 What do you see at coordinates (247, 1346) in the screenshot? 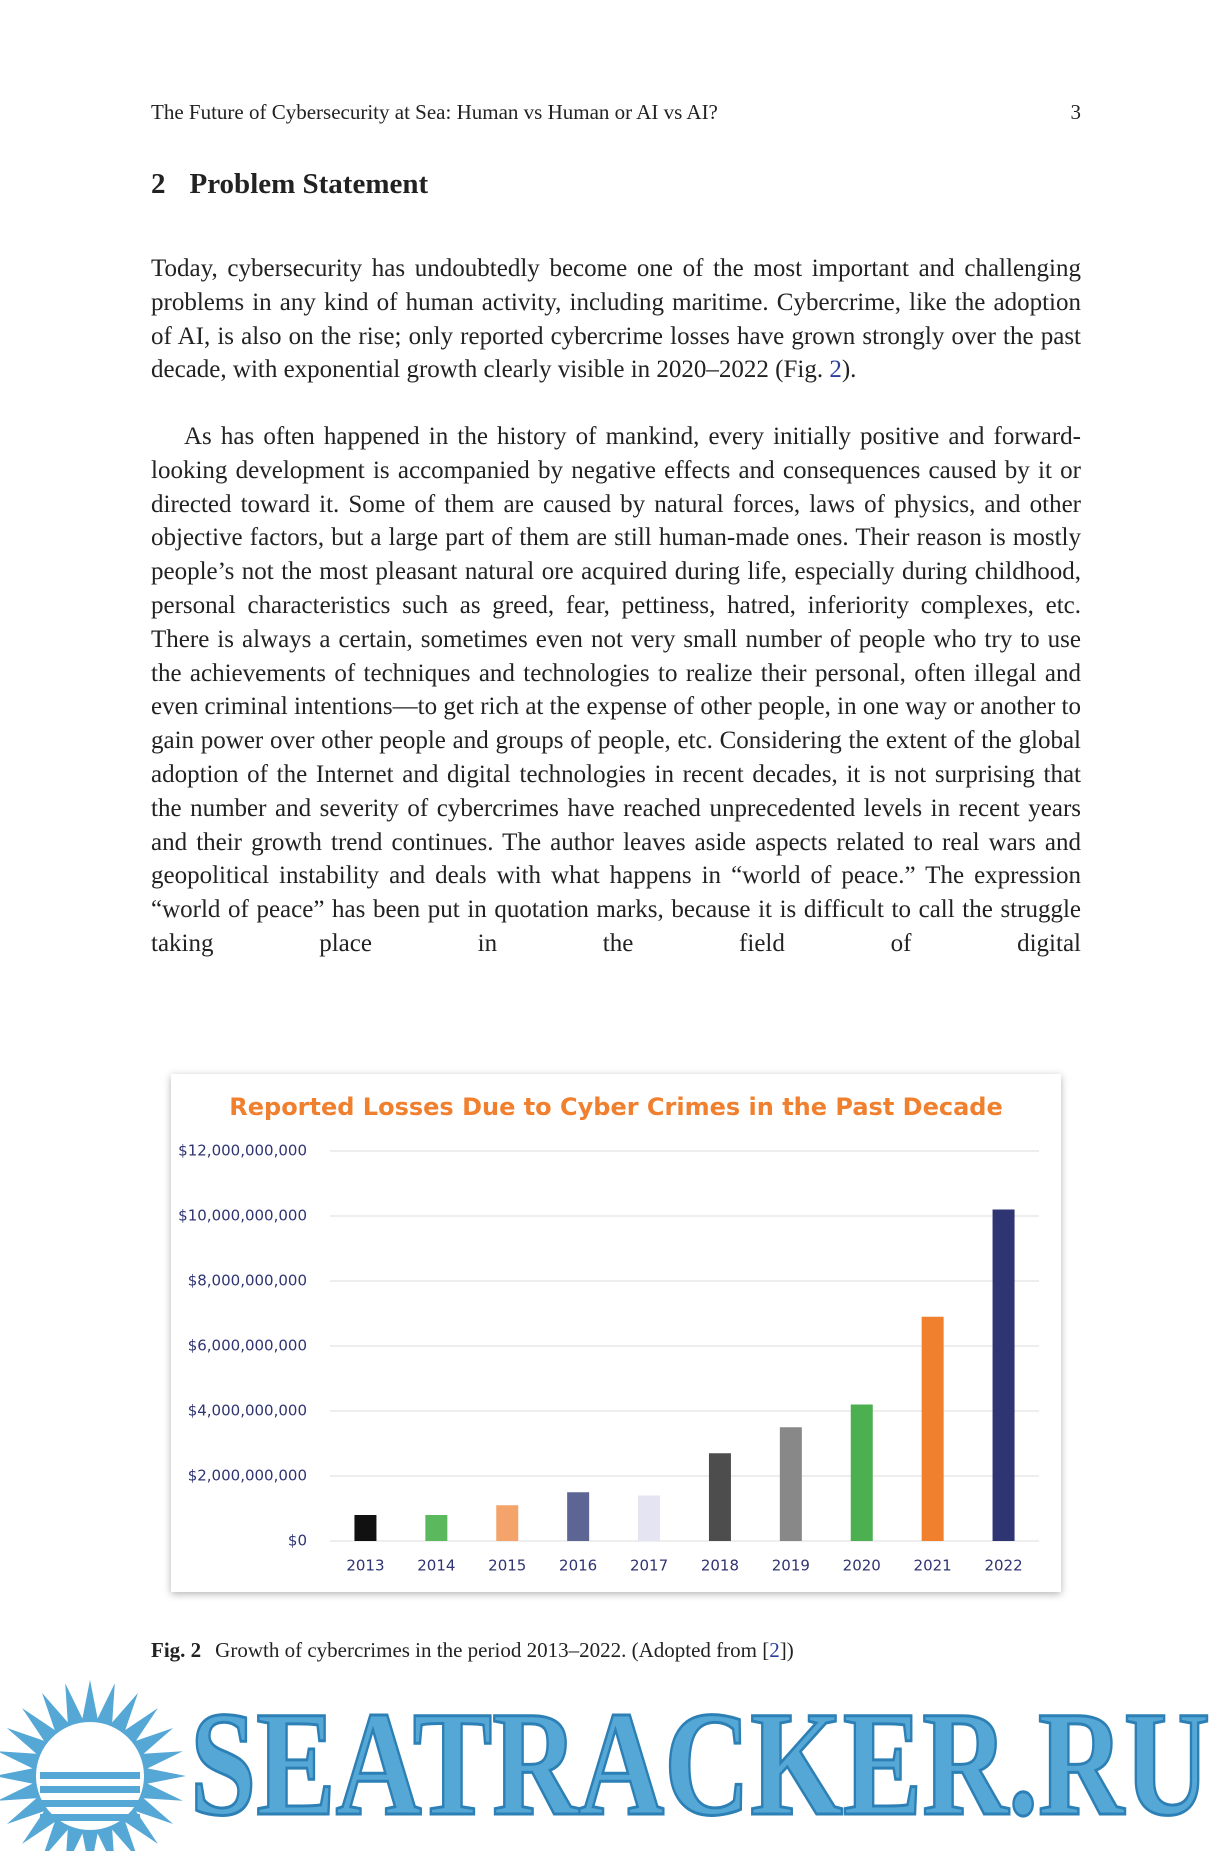
I see `y-tick-label: $6,000,000,000` at bounding box center [247, 1346].